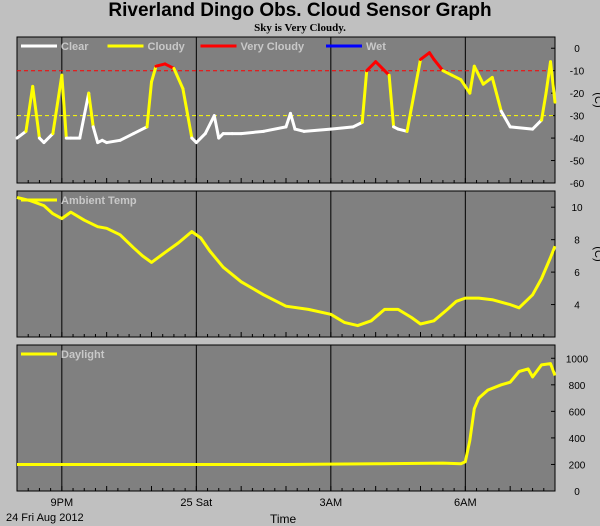 The height and width of the screenshot is (526, 600). I want to click on y-tick-label: 6, so click(577, 273).